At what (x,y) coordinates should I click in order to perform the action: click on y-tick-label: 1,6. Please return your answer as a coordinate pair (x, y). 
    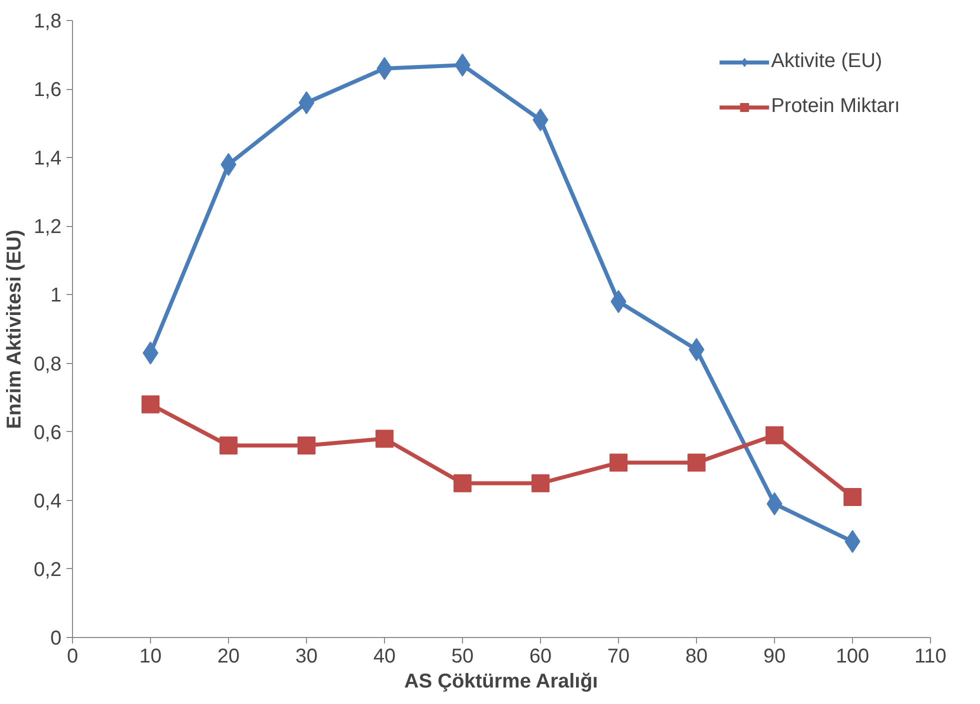
    Looking at the image, I should click on (48, 90).